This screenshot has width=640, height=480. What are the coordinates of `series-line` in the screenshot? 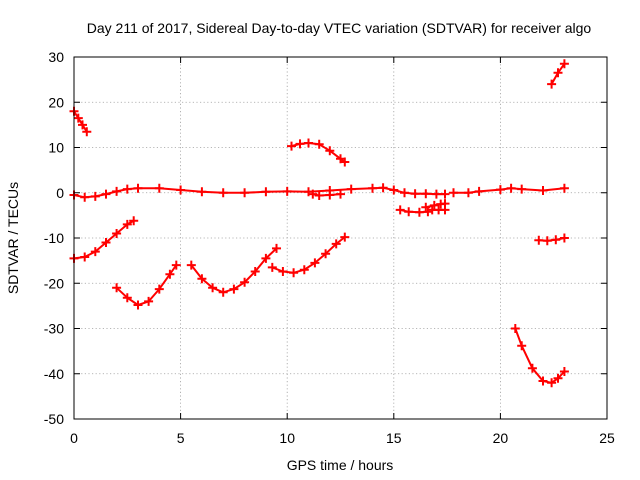 It's located at (80, 121).